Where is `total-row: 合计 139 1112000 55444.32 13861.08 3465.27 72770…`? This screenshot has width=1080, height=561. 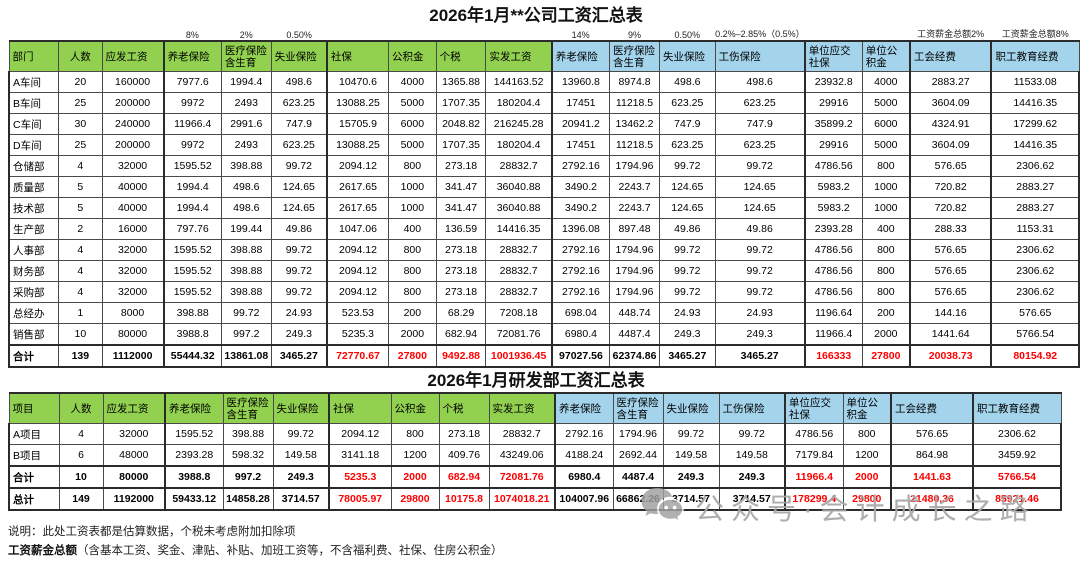 total-row: 合计 139 1112000 55444.32 13861.08 3465.27 72770… is located at coordinates (544, 356).